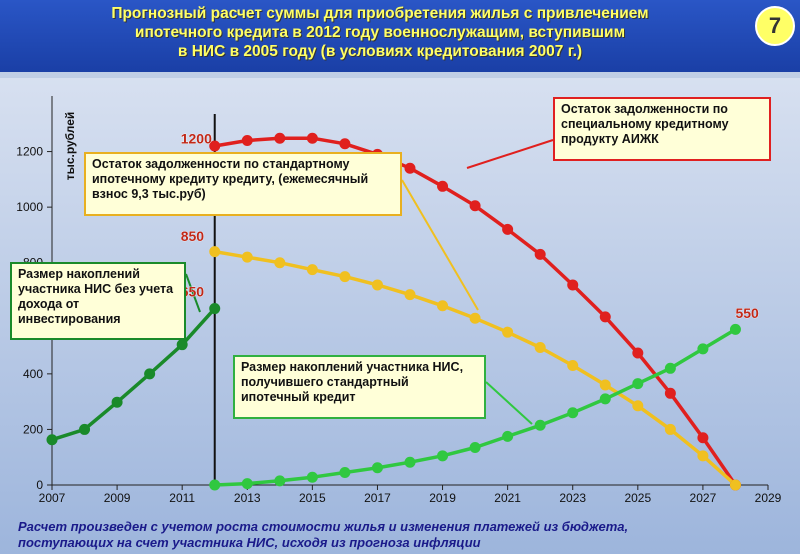 This screenshot has height=554, width=800. I want to click on x-tick-label: 2009, so click(117, 498).